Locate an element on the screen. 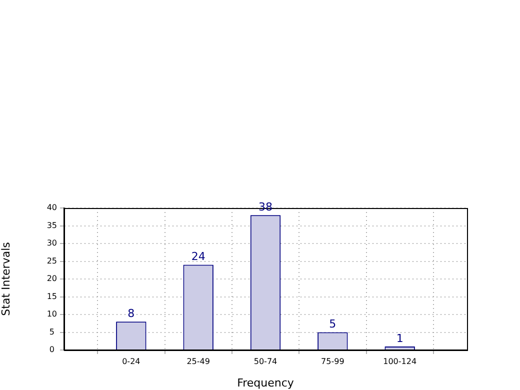 This screenshot has width=520, height=390. y-tick-label: 0 is located at coordinates (51, 349).